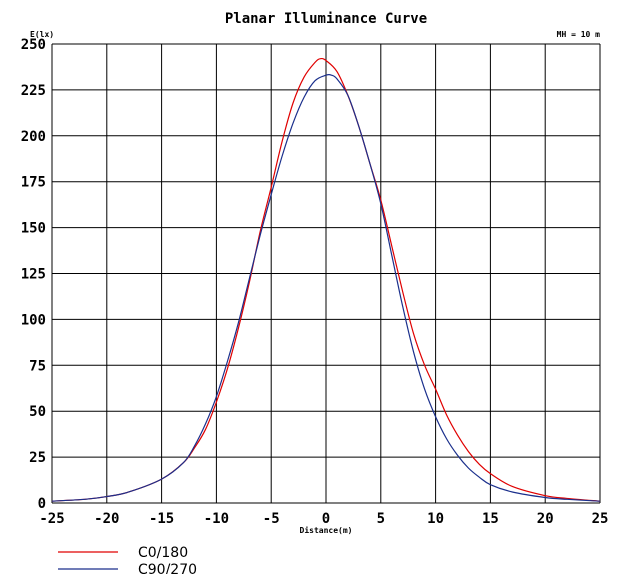 The width and height of the screenshot is (626, 574). Describe the element at coordinates (545, 519) in the screenshot. I see `x-tick-label: 20` at that location.